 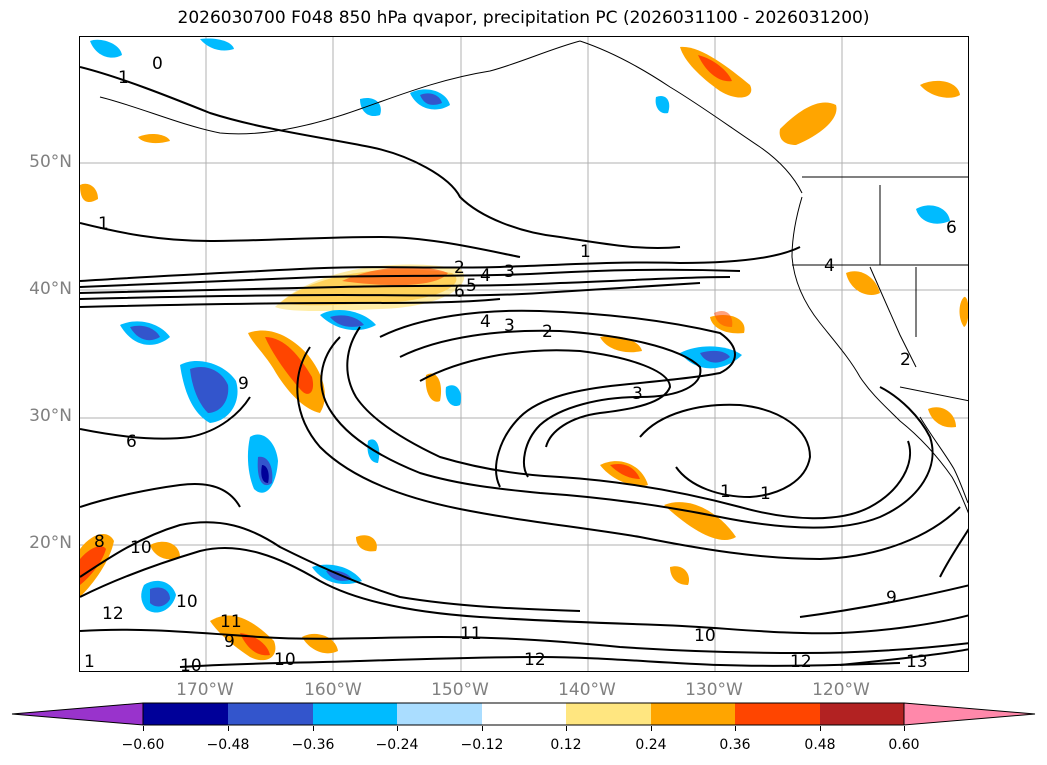 I want to click on contour-label: 0, so click(x=157, y=64).